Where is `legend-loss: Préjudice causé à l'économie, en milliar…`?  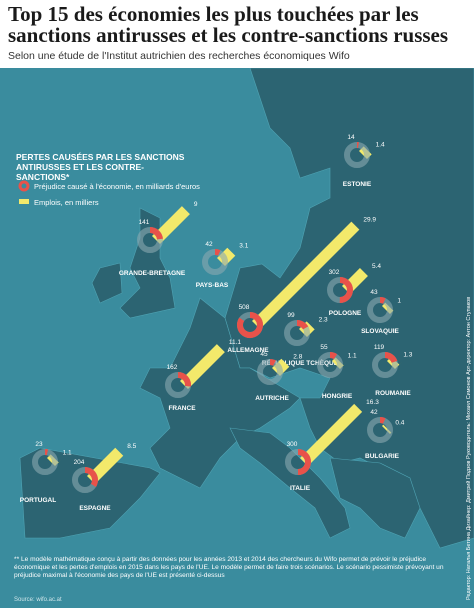
legend-loss: Préjudice causé à l'économie, en milliar… is located at coordinates (117, 186).